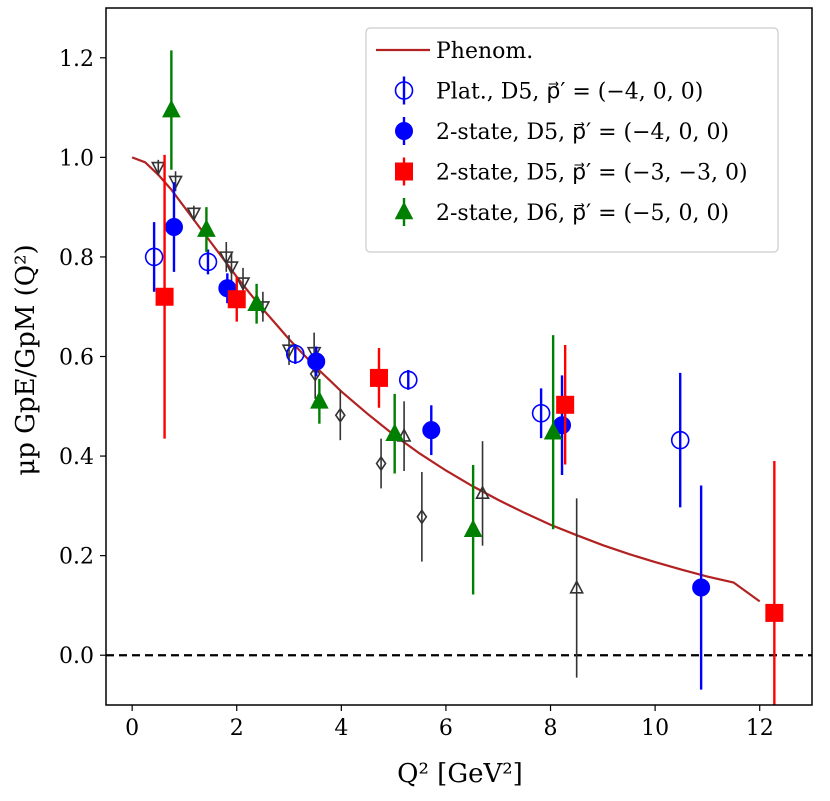  Describe the element at coordinates (76, 457) in the screenshot. I see `y-tick-label: 0.4` at that location.